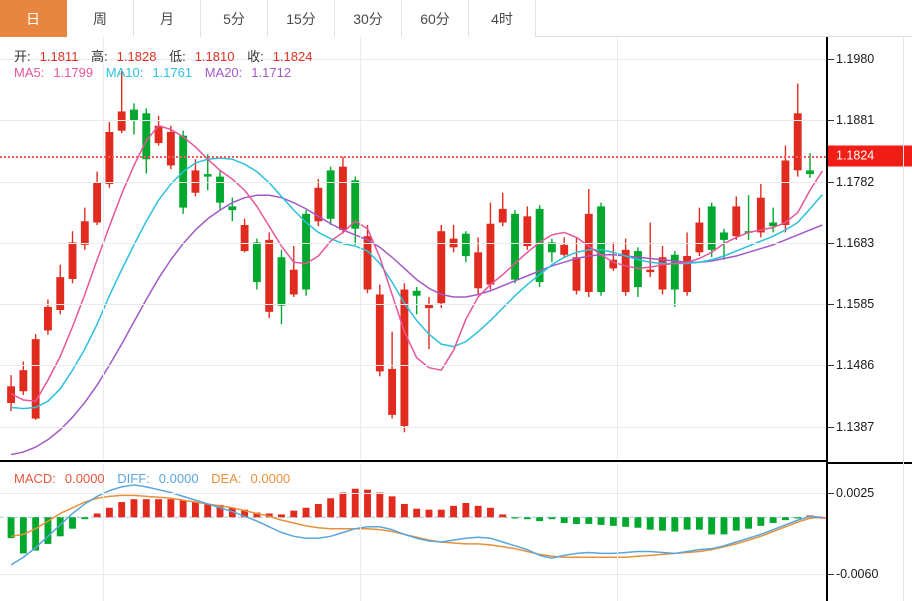 This screenshot has height=601, width=912. I want to click on last-price-dotted-line, so click(413, 156).